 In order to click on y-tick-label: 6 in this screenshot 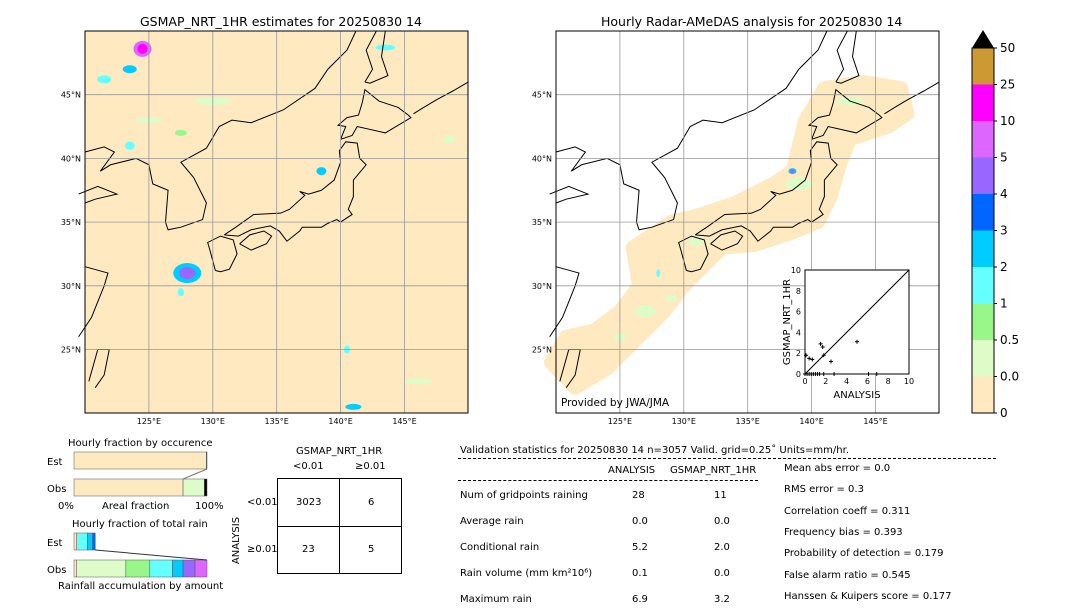, I will do `click(798, 312)`.